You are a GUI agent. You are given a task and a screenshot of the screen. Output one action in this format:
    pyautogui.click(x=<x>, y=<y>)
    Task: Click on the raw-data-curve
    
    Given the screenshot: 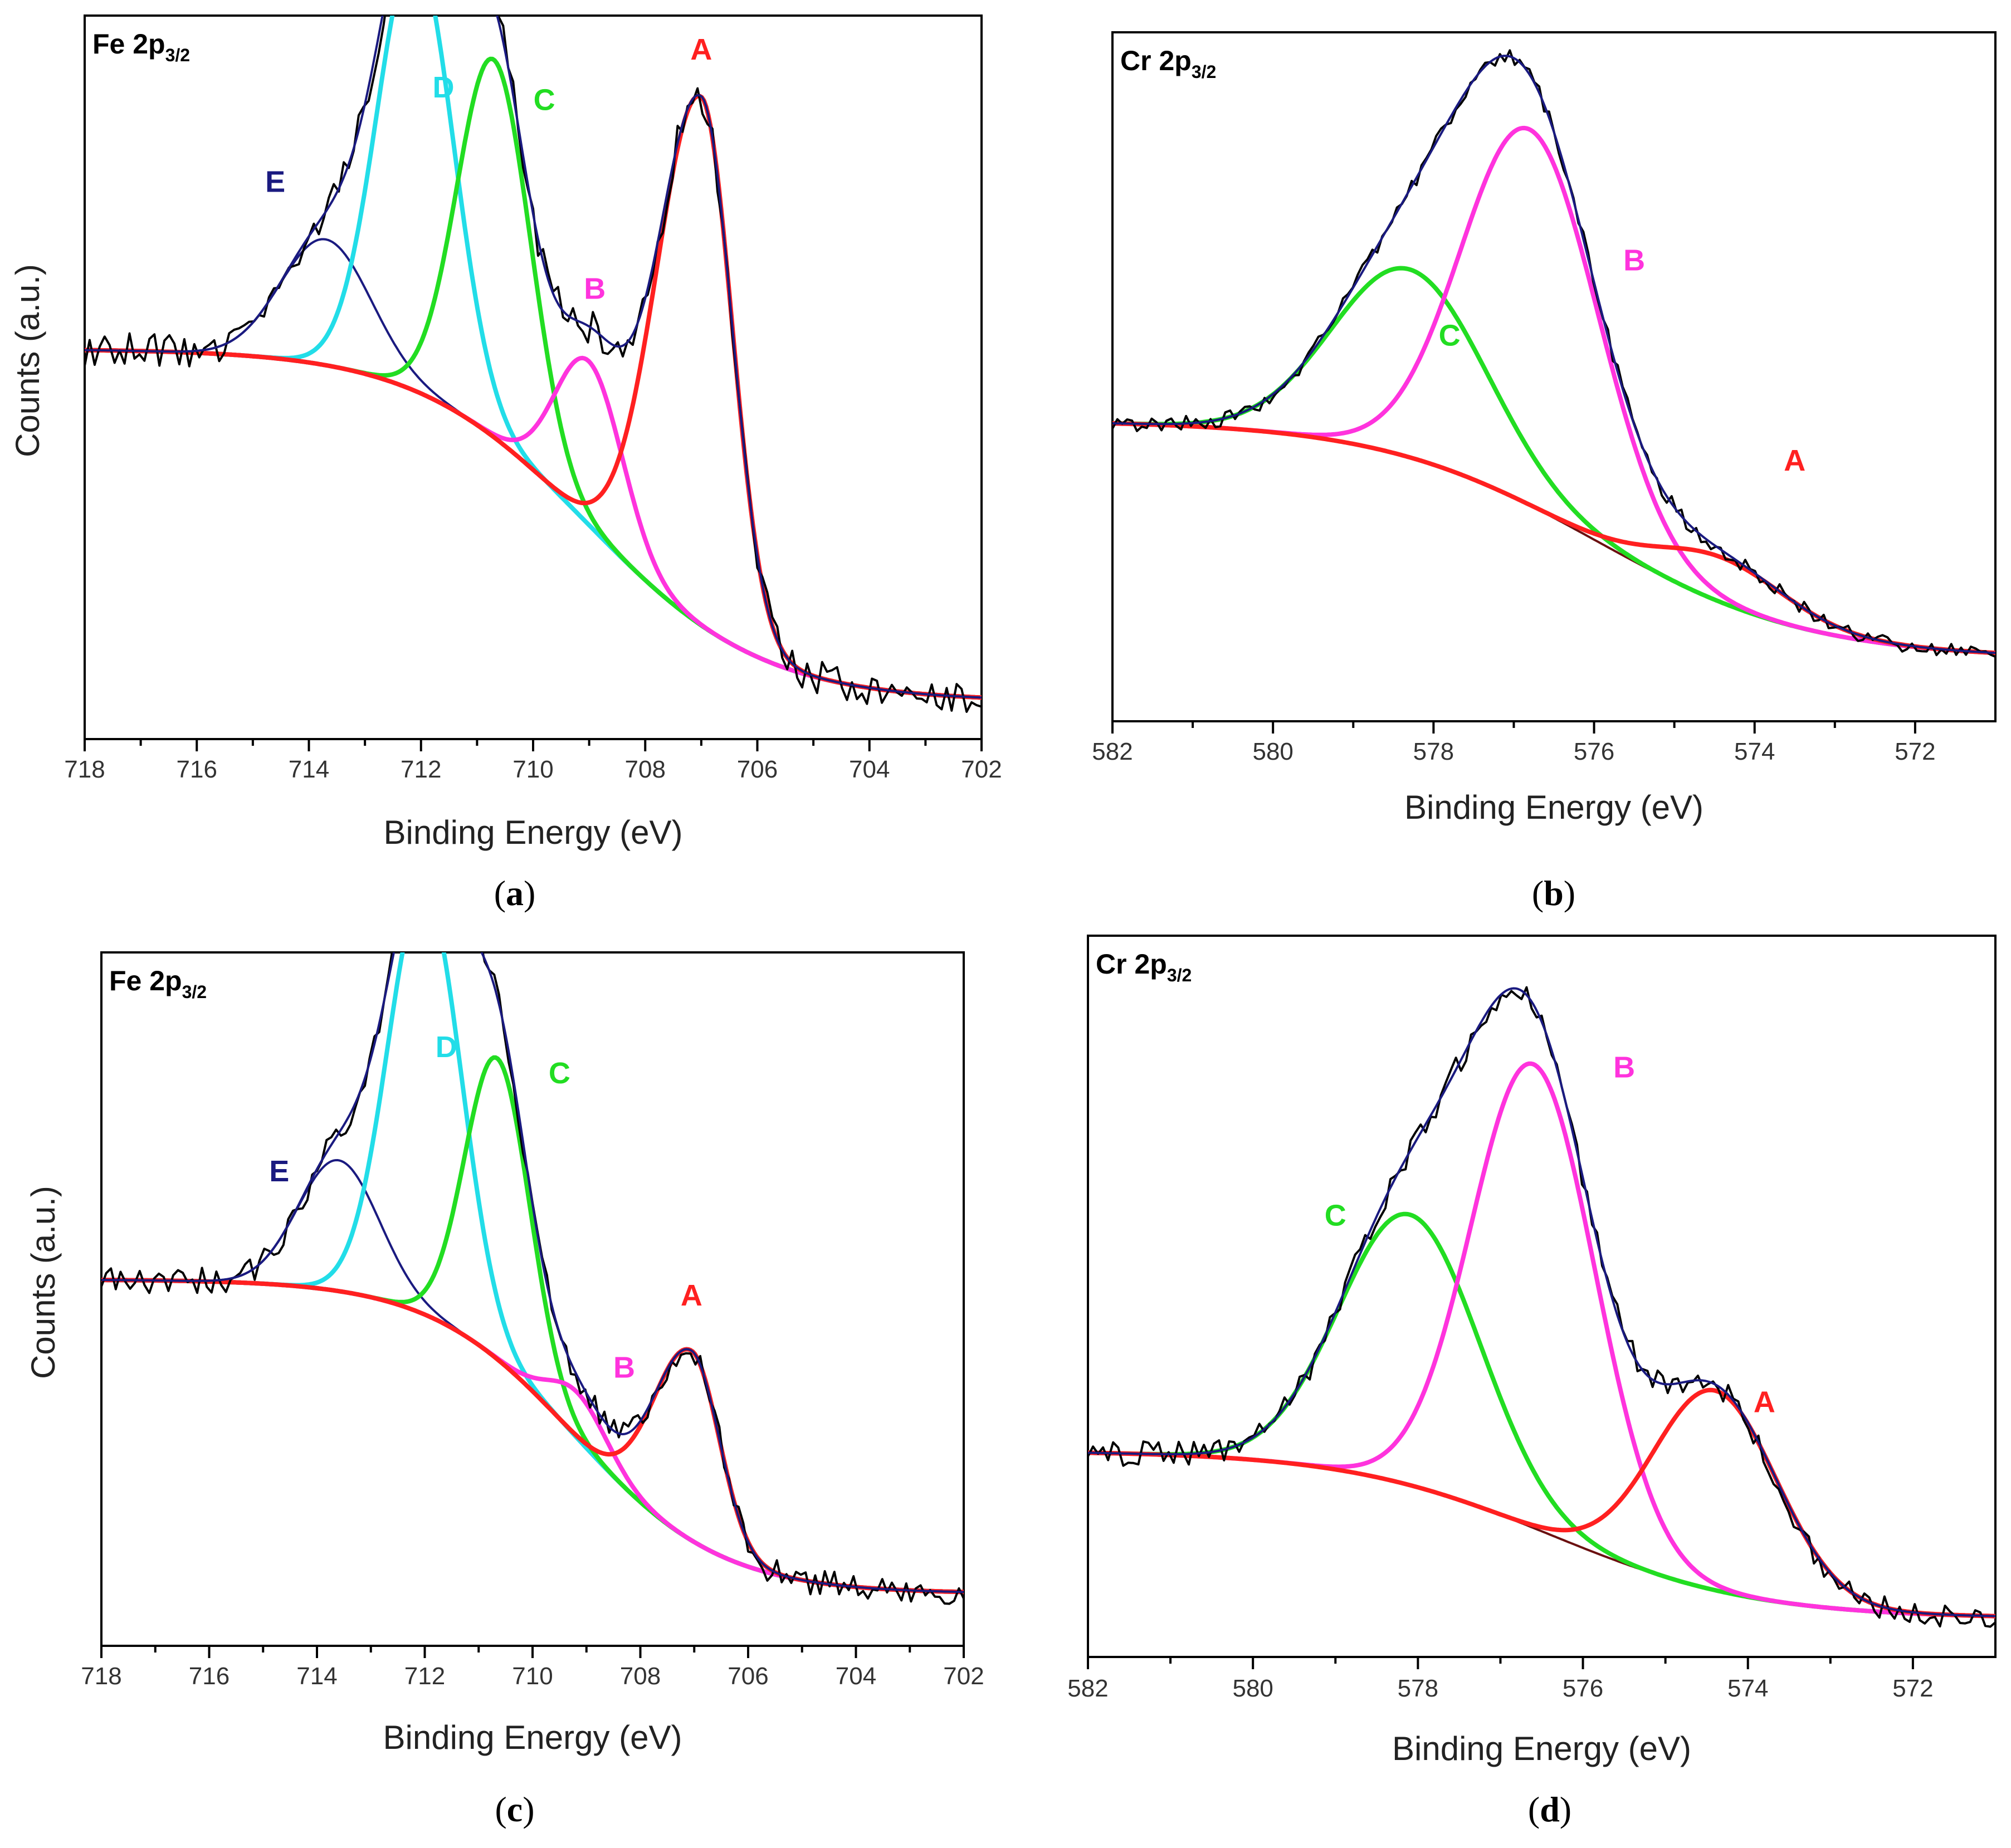 What is the action you would take?
    pyautogui.click(x=1554, y=353)
    